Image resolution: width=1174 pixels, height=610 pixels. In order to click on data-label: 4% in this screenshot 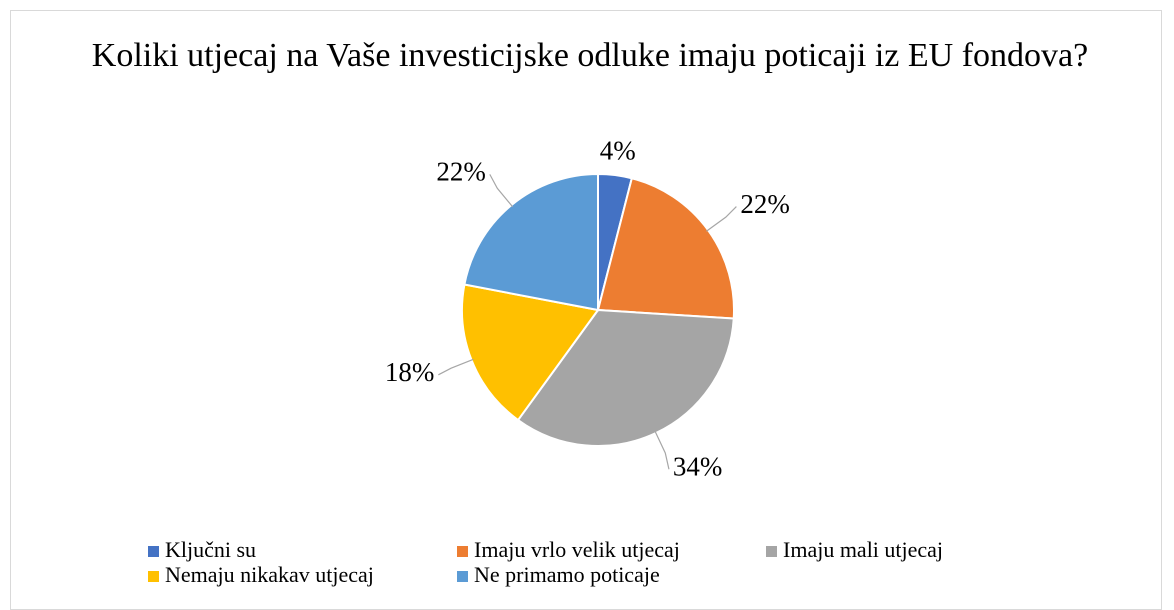, I will do `click(618, 150)`.